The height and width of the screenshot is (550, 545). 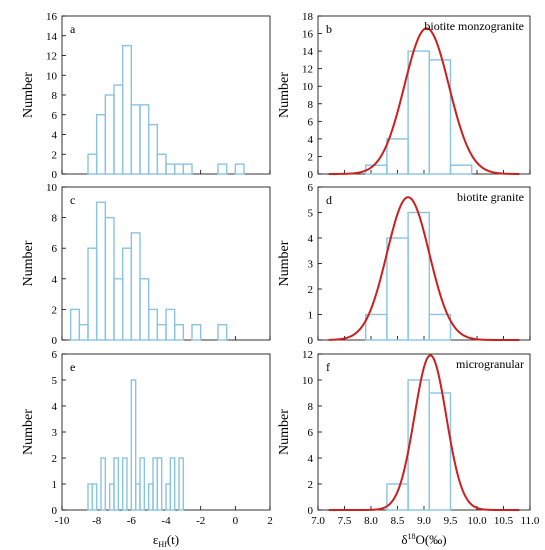 I want to click on x-tick-label: 0, so click(x=236, y=521).